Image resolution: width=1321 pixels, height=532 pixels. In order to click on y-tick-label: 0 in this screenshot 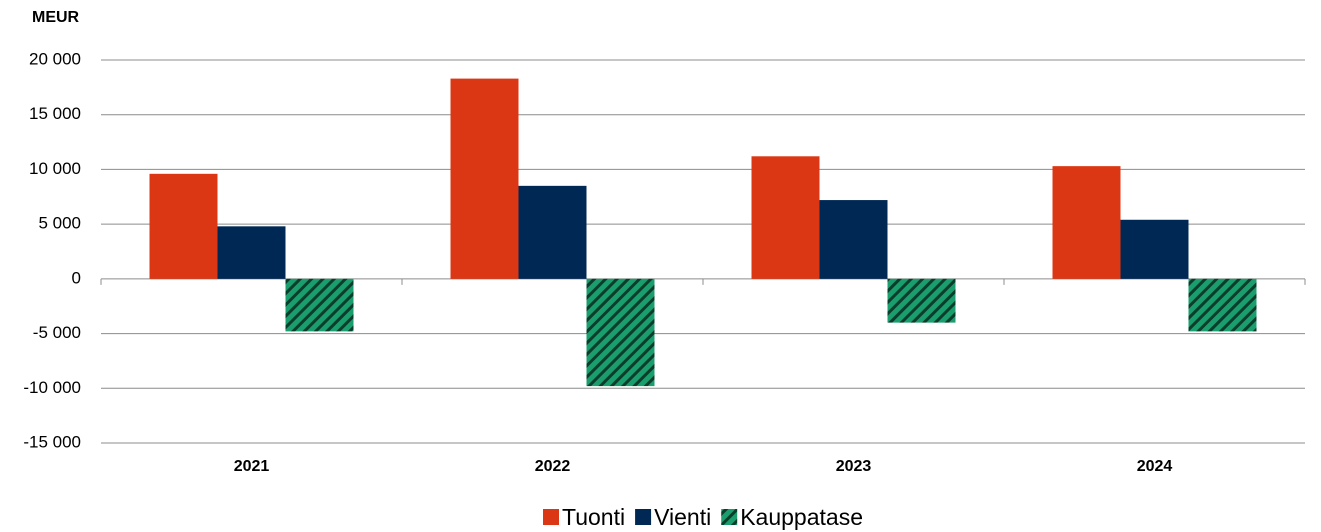, I will do `click(76, 277)`.